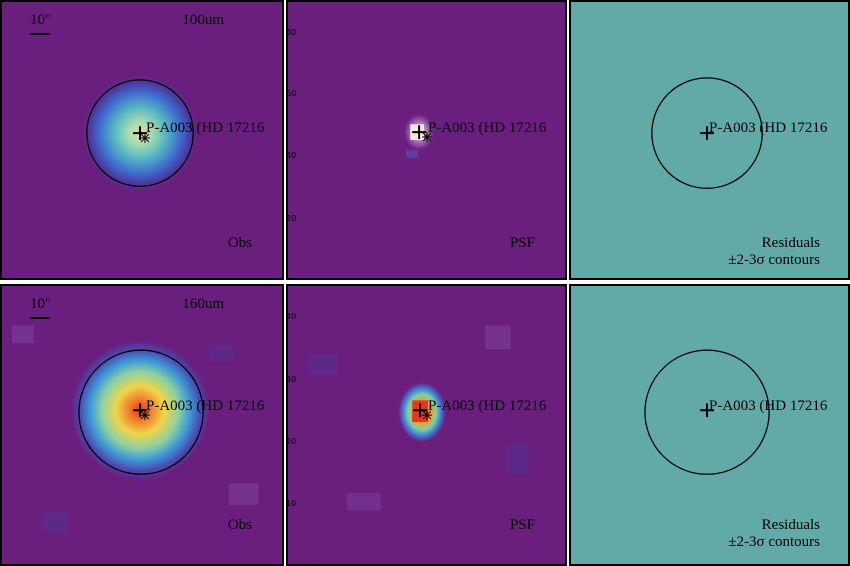  I want to click on y-tick: 80, so click(291, 32).